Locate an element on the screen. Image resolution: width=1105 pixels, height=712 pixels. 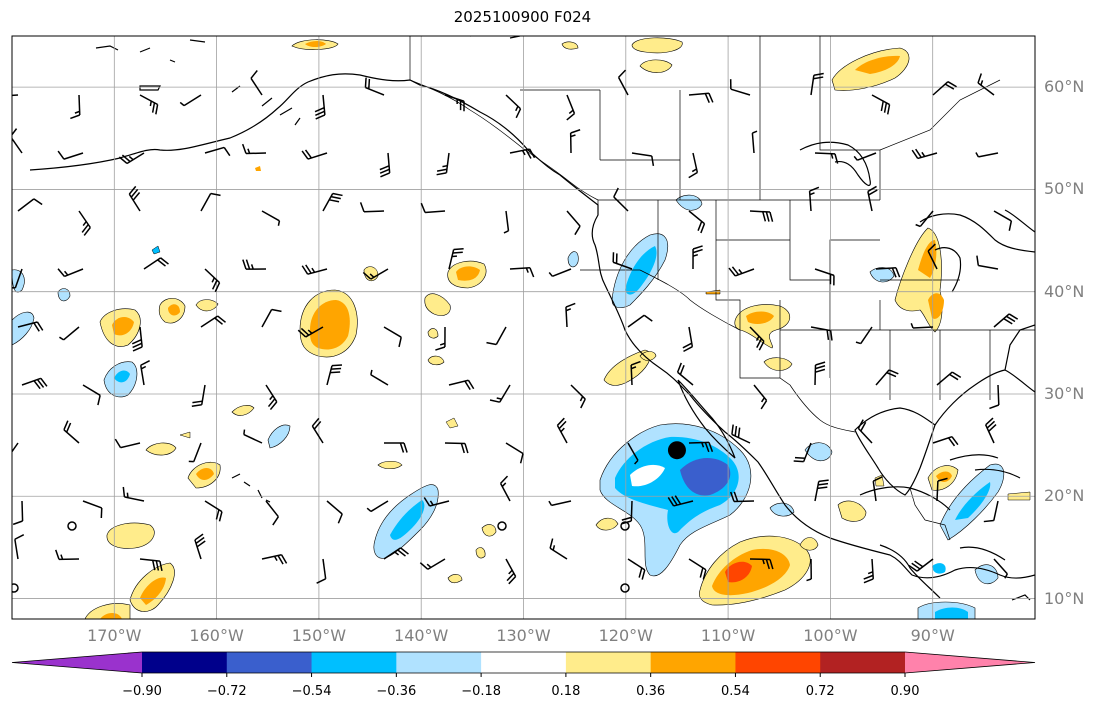
longitude-label: 150°W is located at coordinates (319, 635).